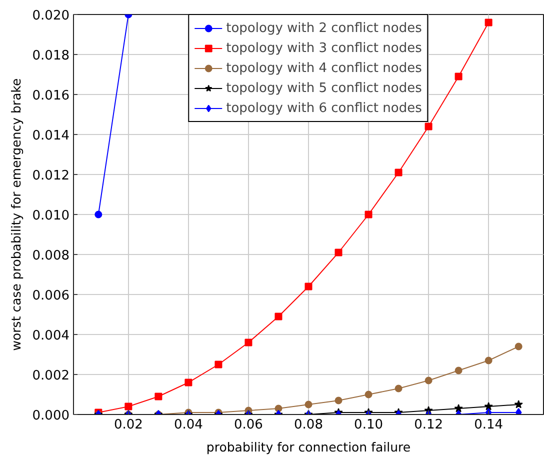 The height and width of the screenshot is (458, 544). Describe the element at coordinates (489, 425) in the screenshot. I see `x-tick-label: 0.14` at that location.